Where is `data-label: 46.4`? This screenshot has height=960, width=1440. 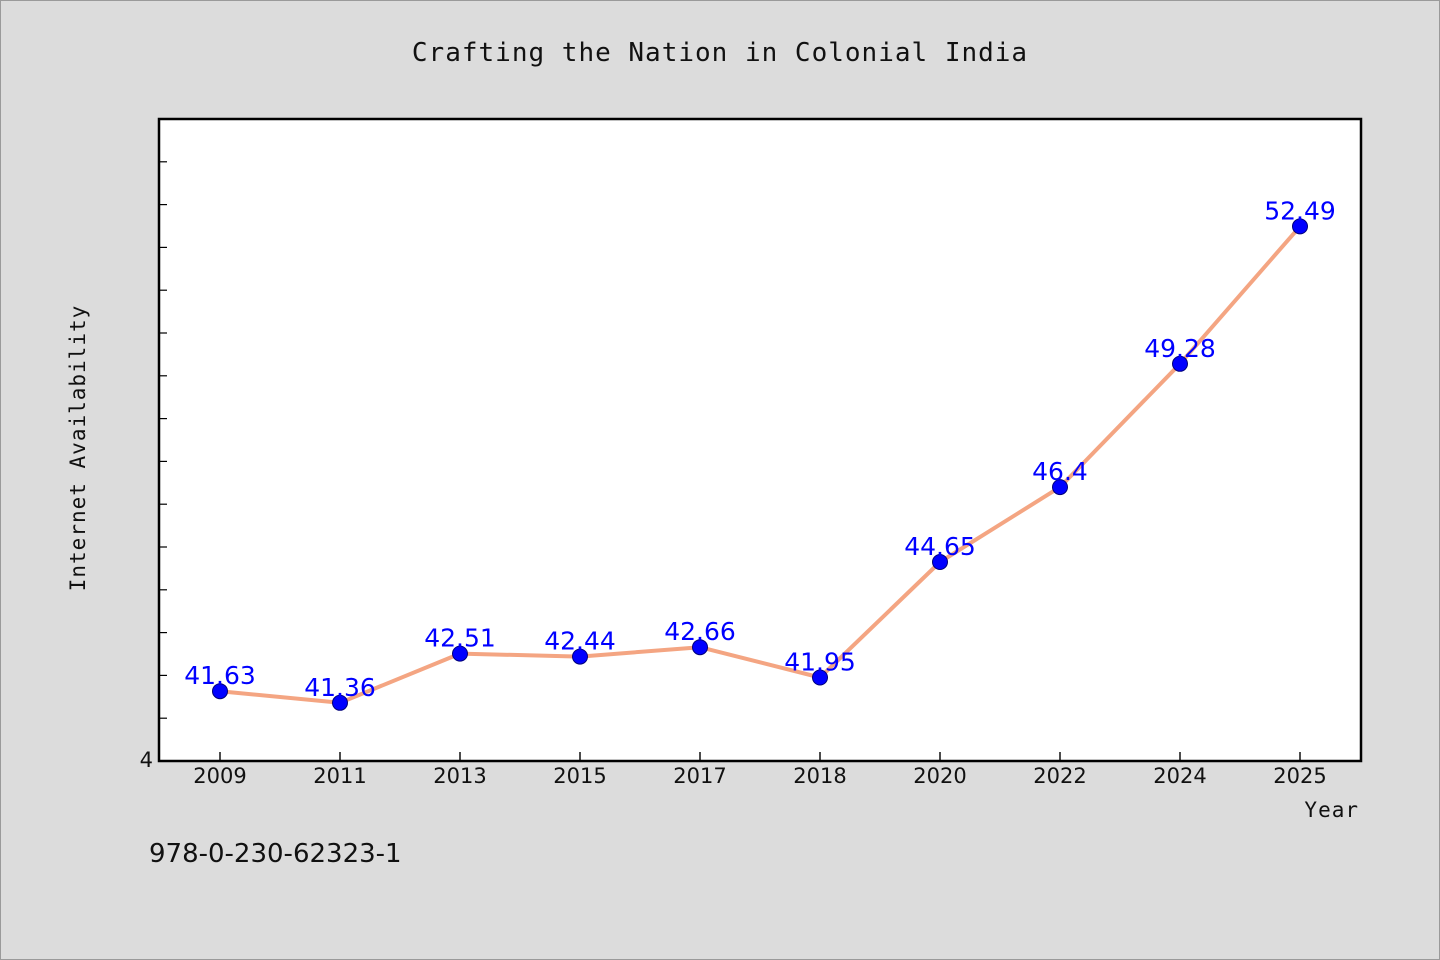
data-label: 46.4 is located at coordinates (1060, 471).